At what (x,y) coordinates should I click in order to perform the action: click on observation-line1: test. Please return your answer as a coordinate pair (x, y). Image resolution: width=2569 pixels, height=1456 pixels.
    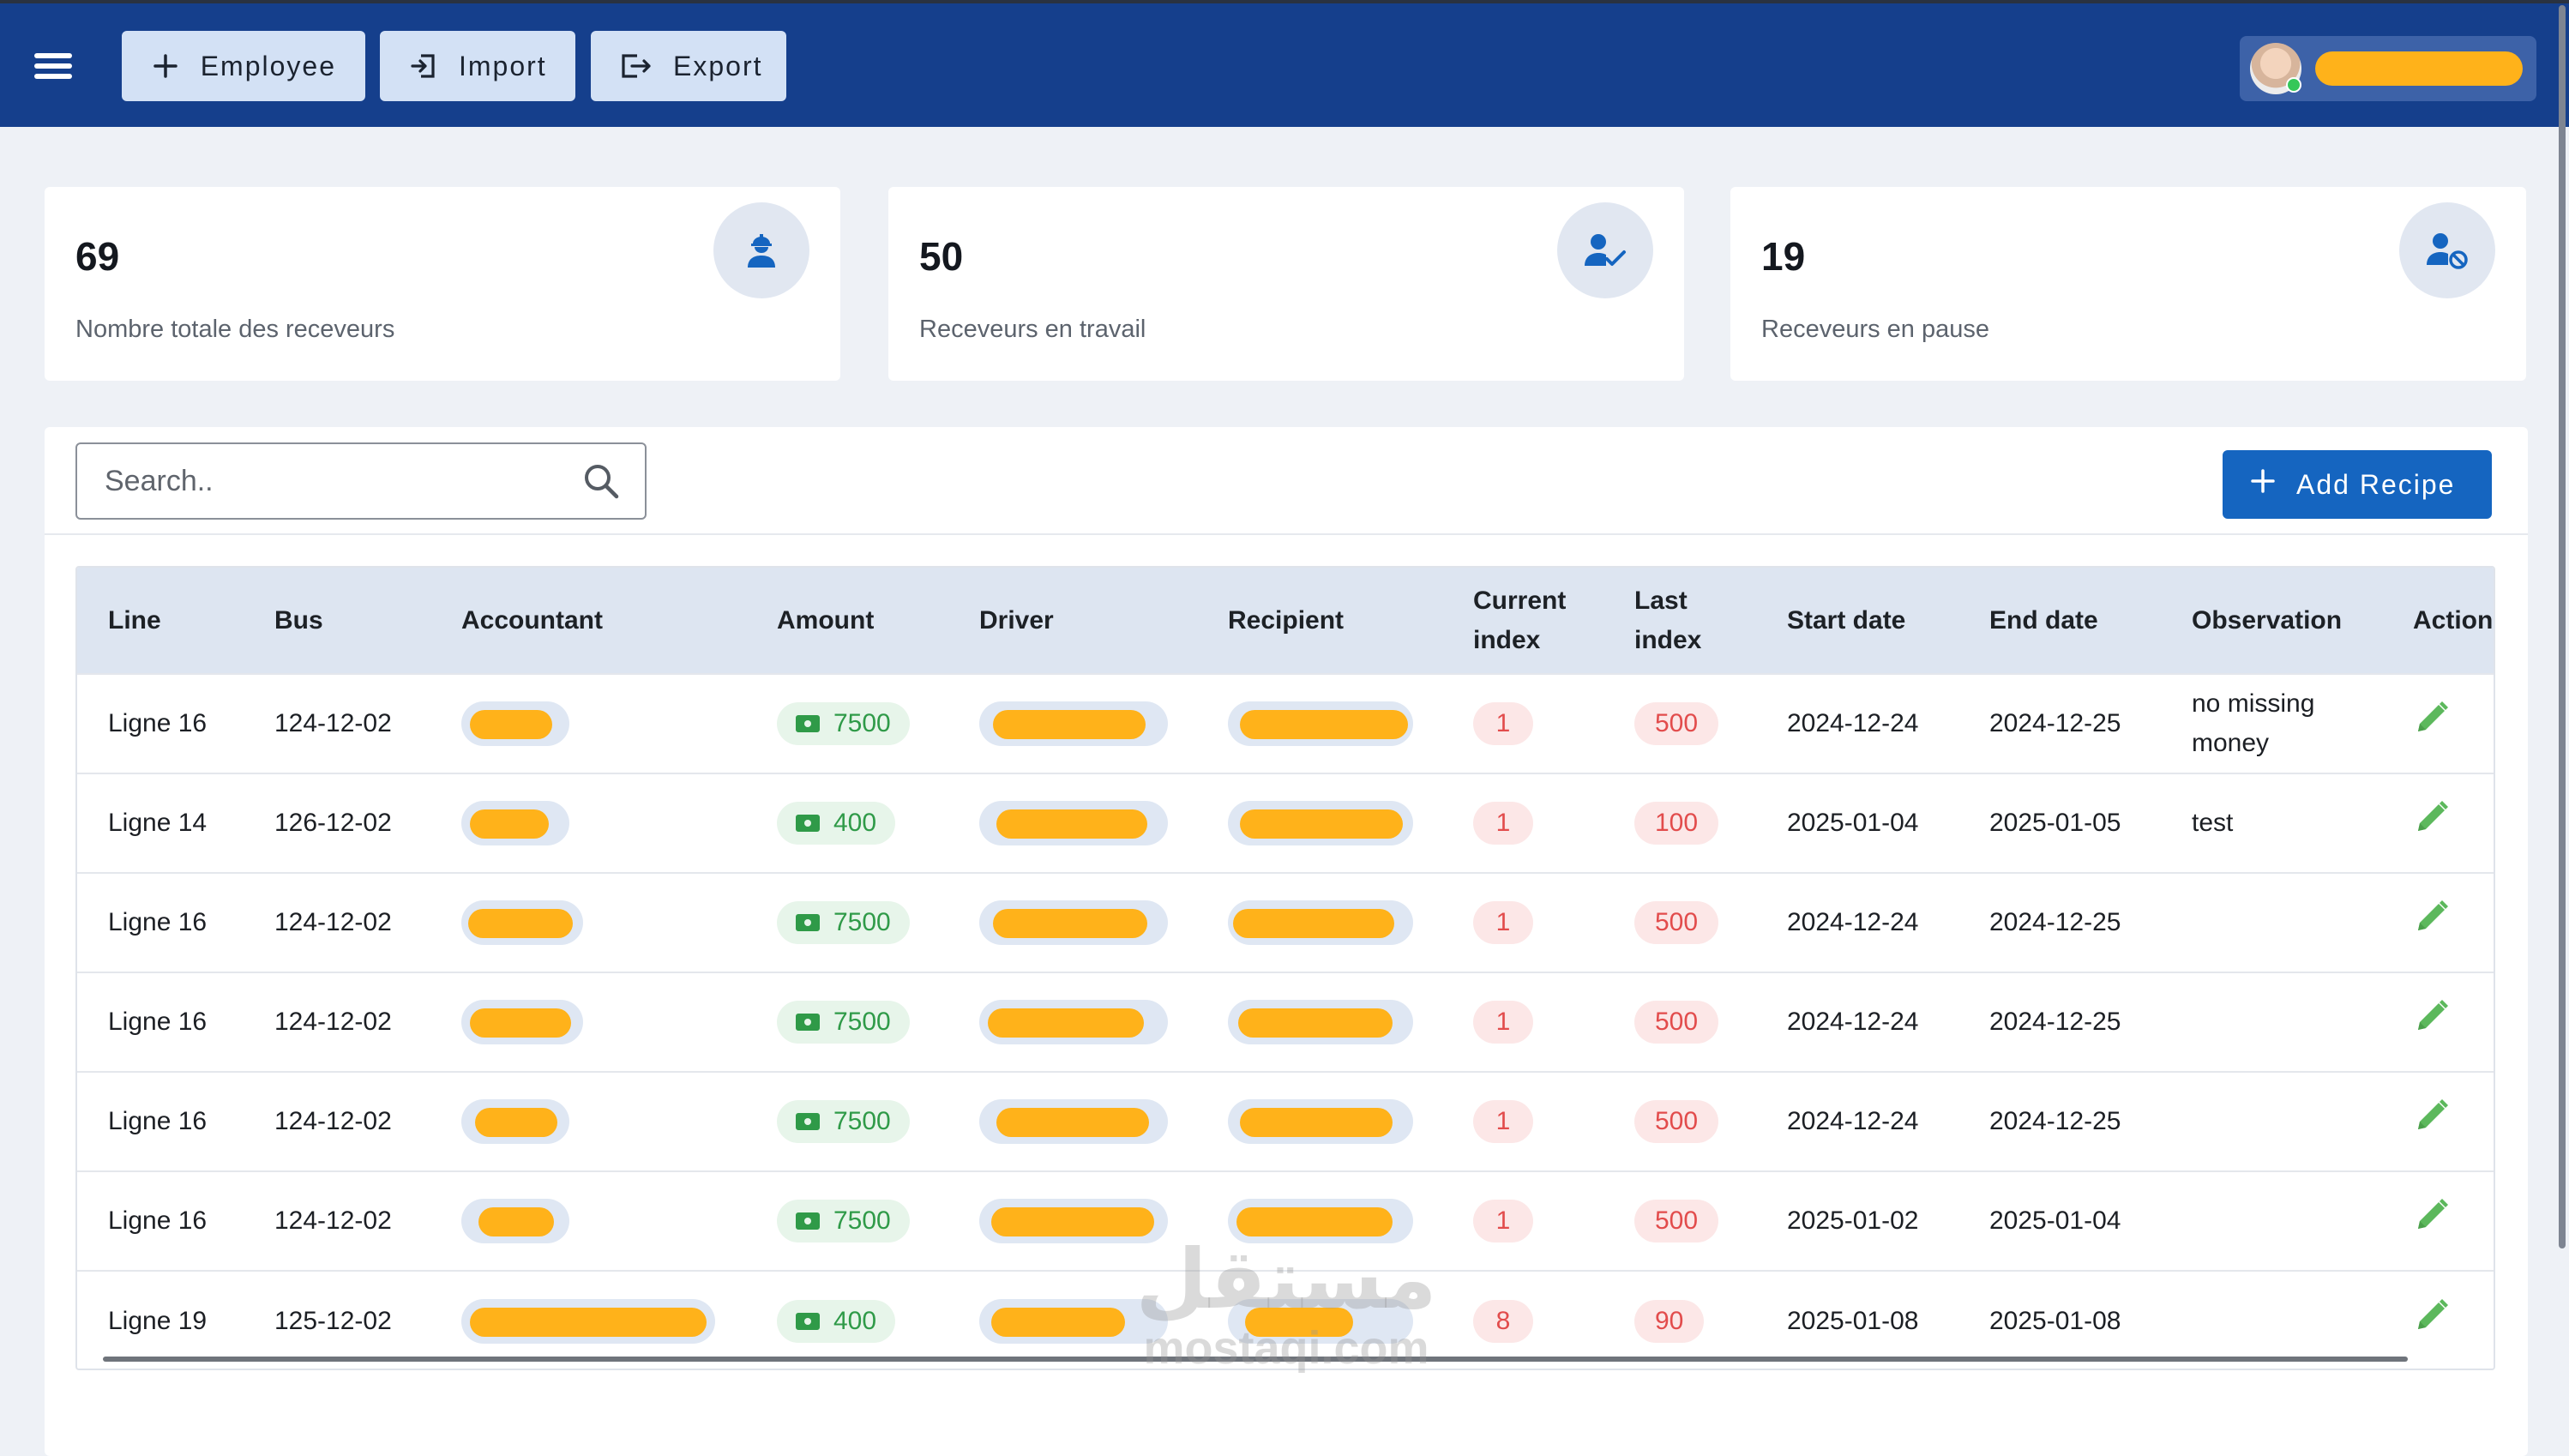
    Looking at the image, I should click on (2213, 823).